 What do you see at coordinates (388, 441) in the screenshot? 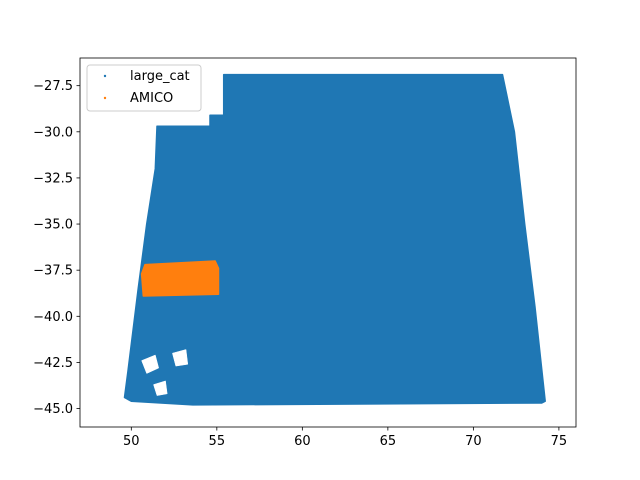
I see `x-tick-label: 65` at bounding box center [388, 441].